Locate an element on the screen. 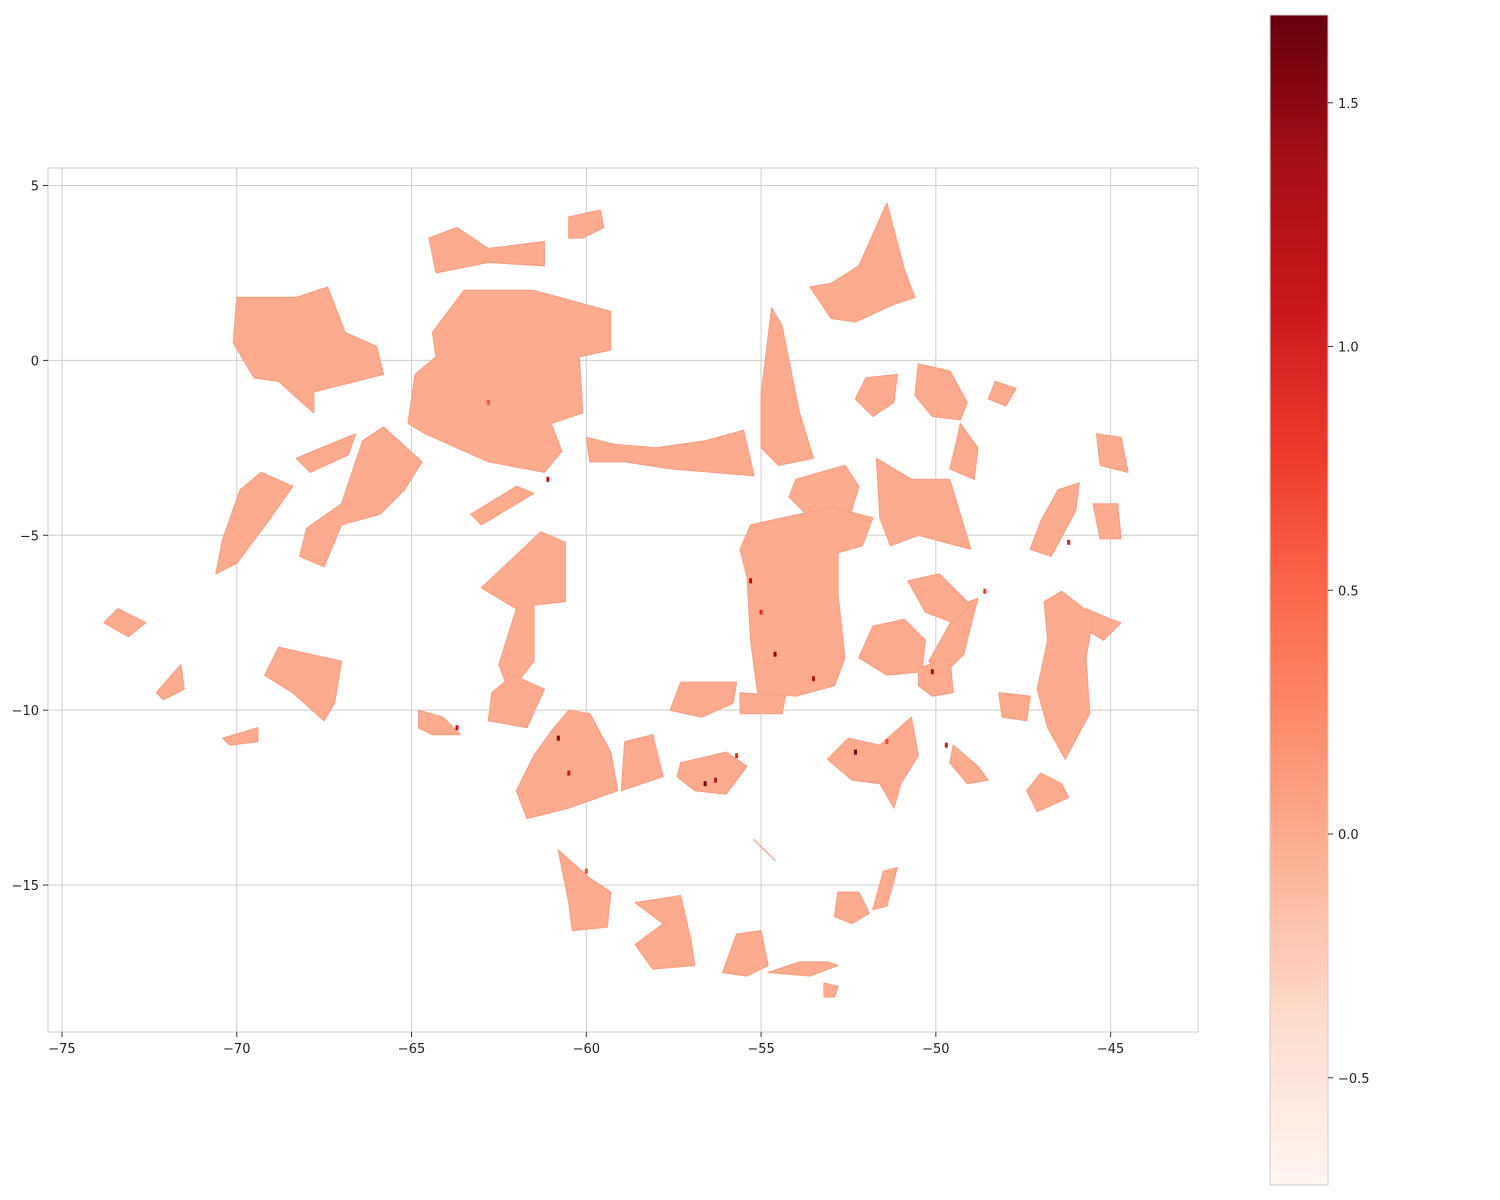 This screenshot has height=1200, width=1500. region-northeast-small-a is located at coordinates (876, 395).